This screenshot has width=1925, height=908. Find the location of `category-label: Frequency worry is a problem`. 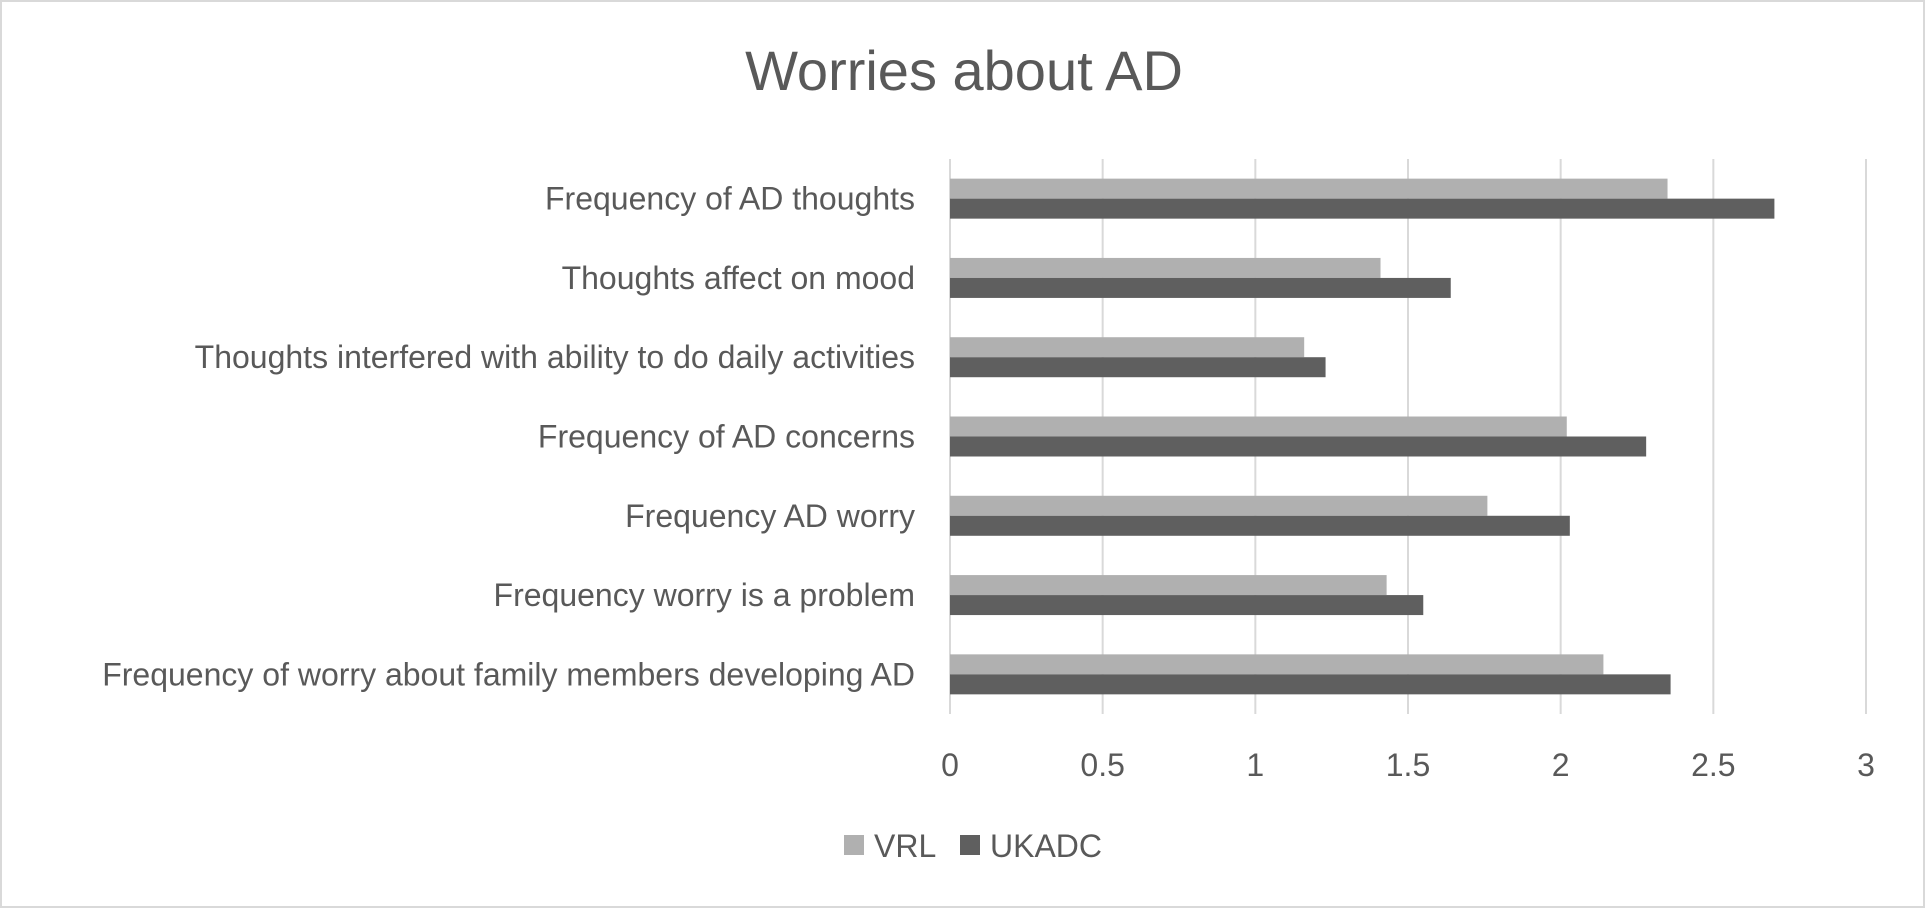

category-label: Frequency worry is a problem is located at coordinates (704, 595).